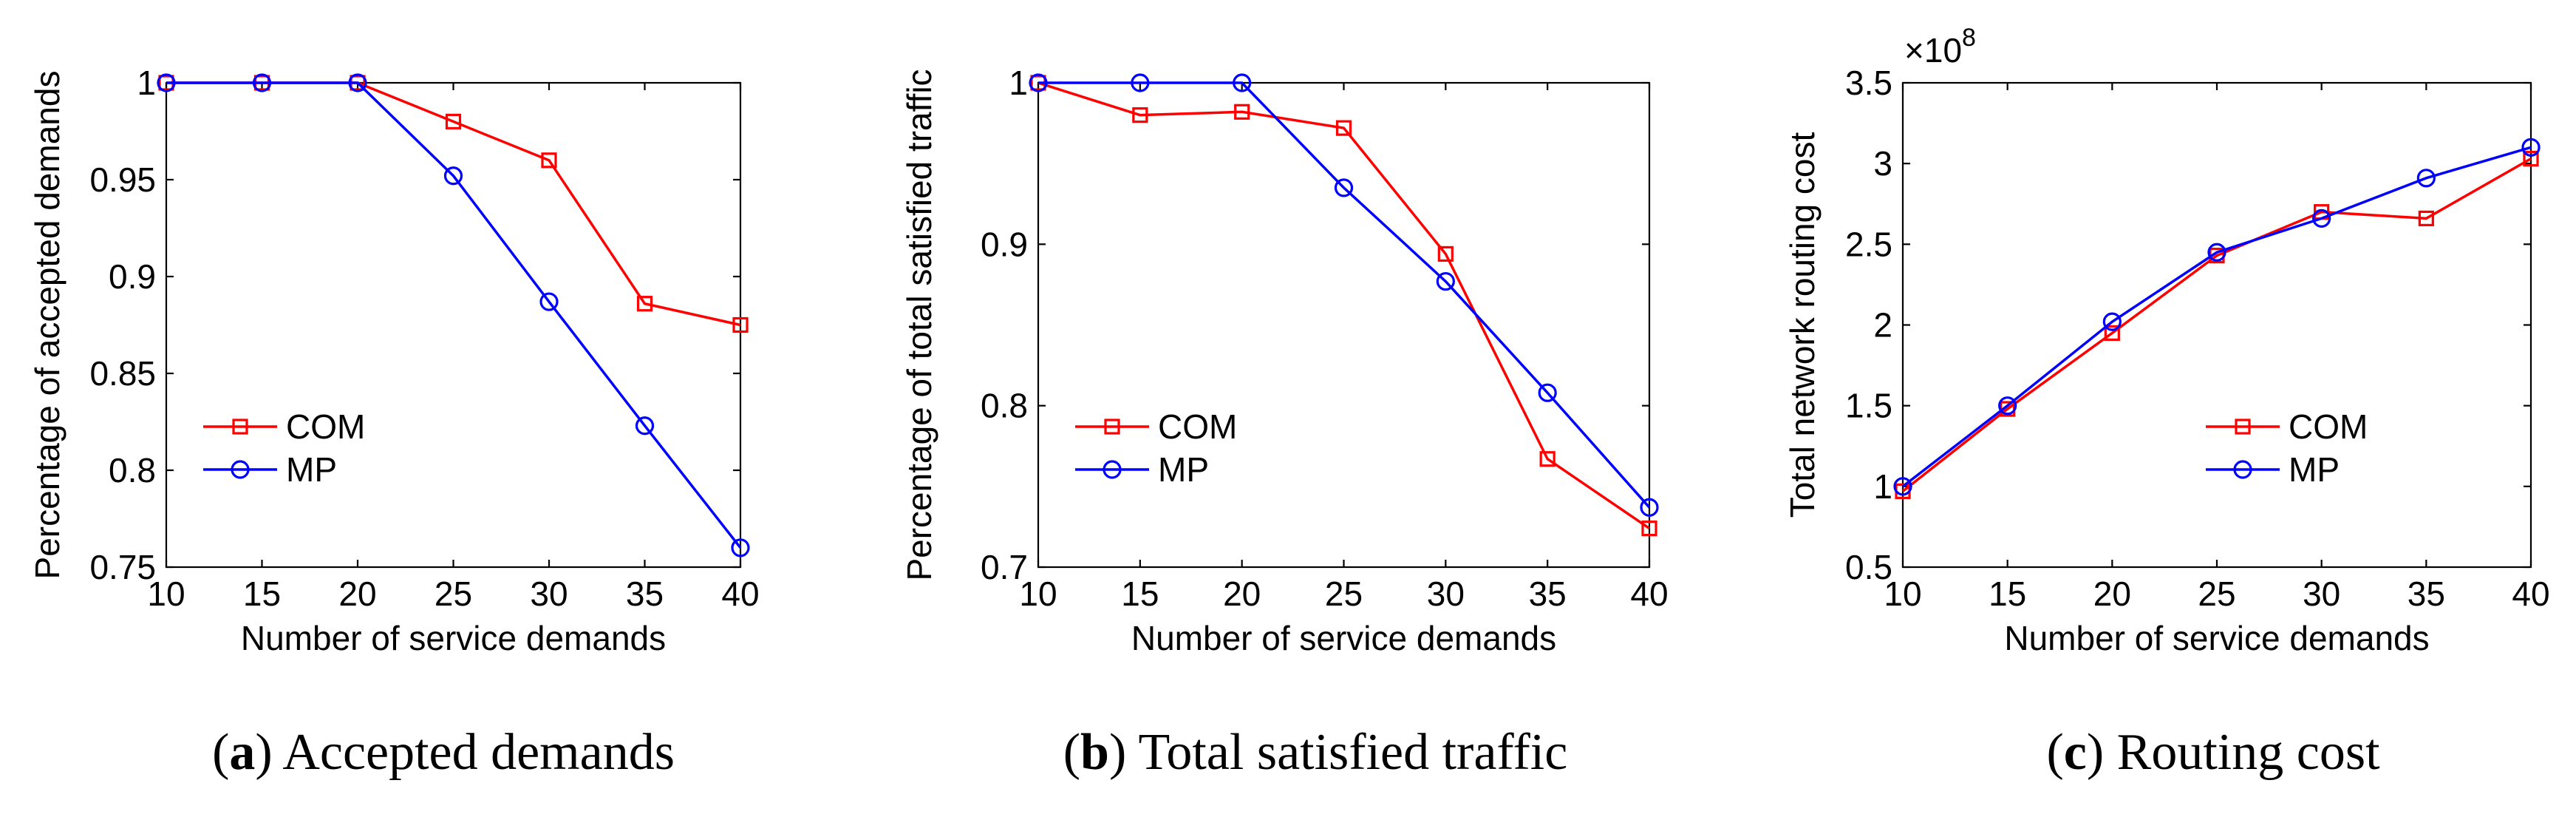 This screenshot has height=820, width=2576. What do you see at coordinates (645, 594) in the screenshot?
I see `x-tick-label: 35` at bounding box center [645, 594].